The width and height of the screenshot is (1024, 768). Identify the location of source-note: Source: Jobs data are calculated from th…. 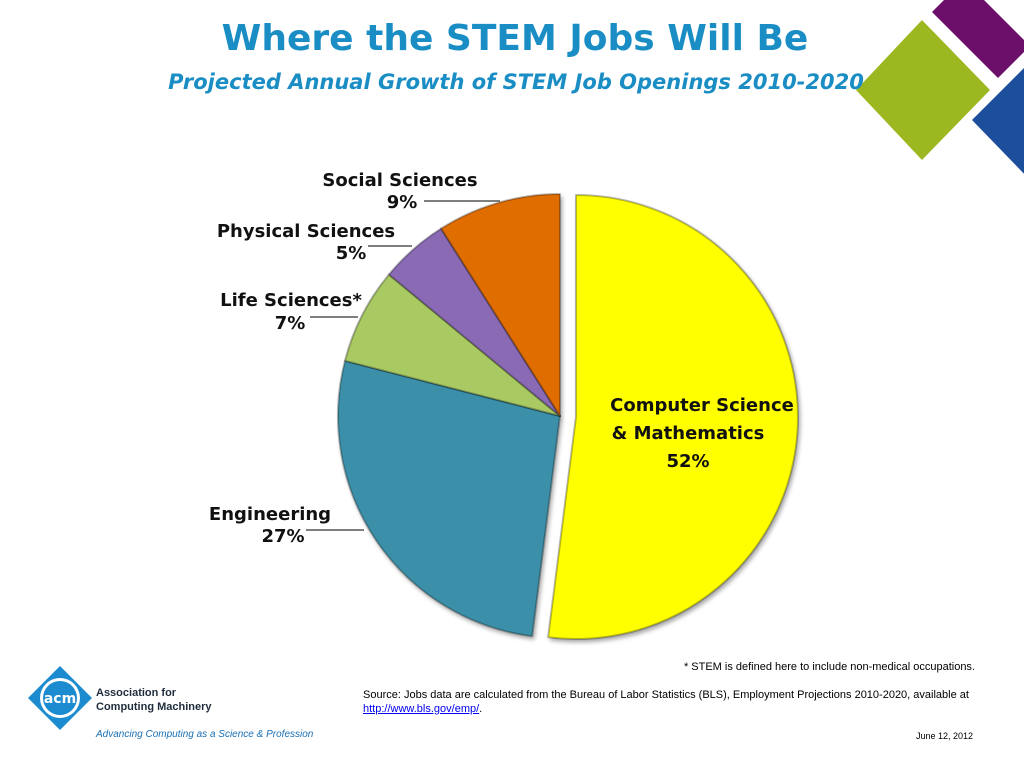
(673, 702).